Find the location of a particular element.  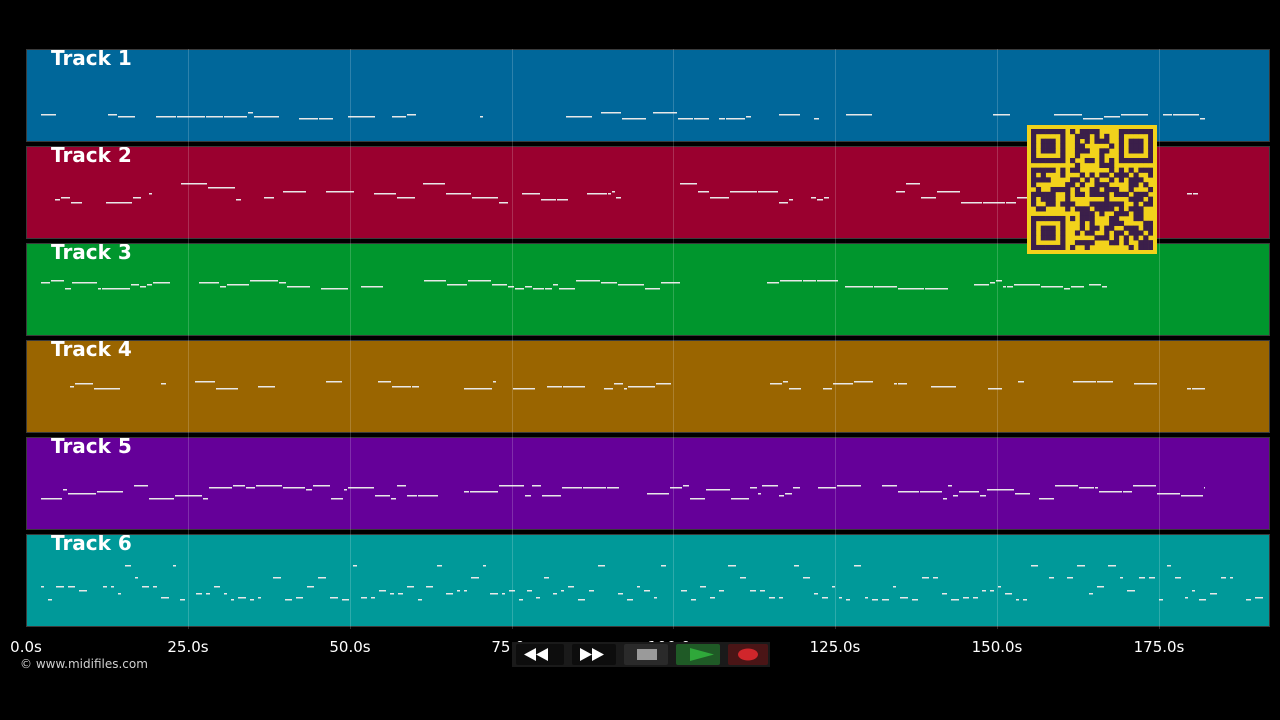

record-button is located at coordinates (748, 654).